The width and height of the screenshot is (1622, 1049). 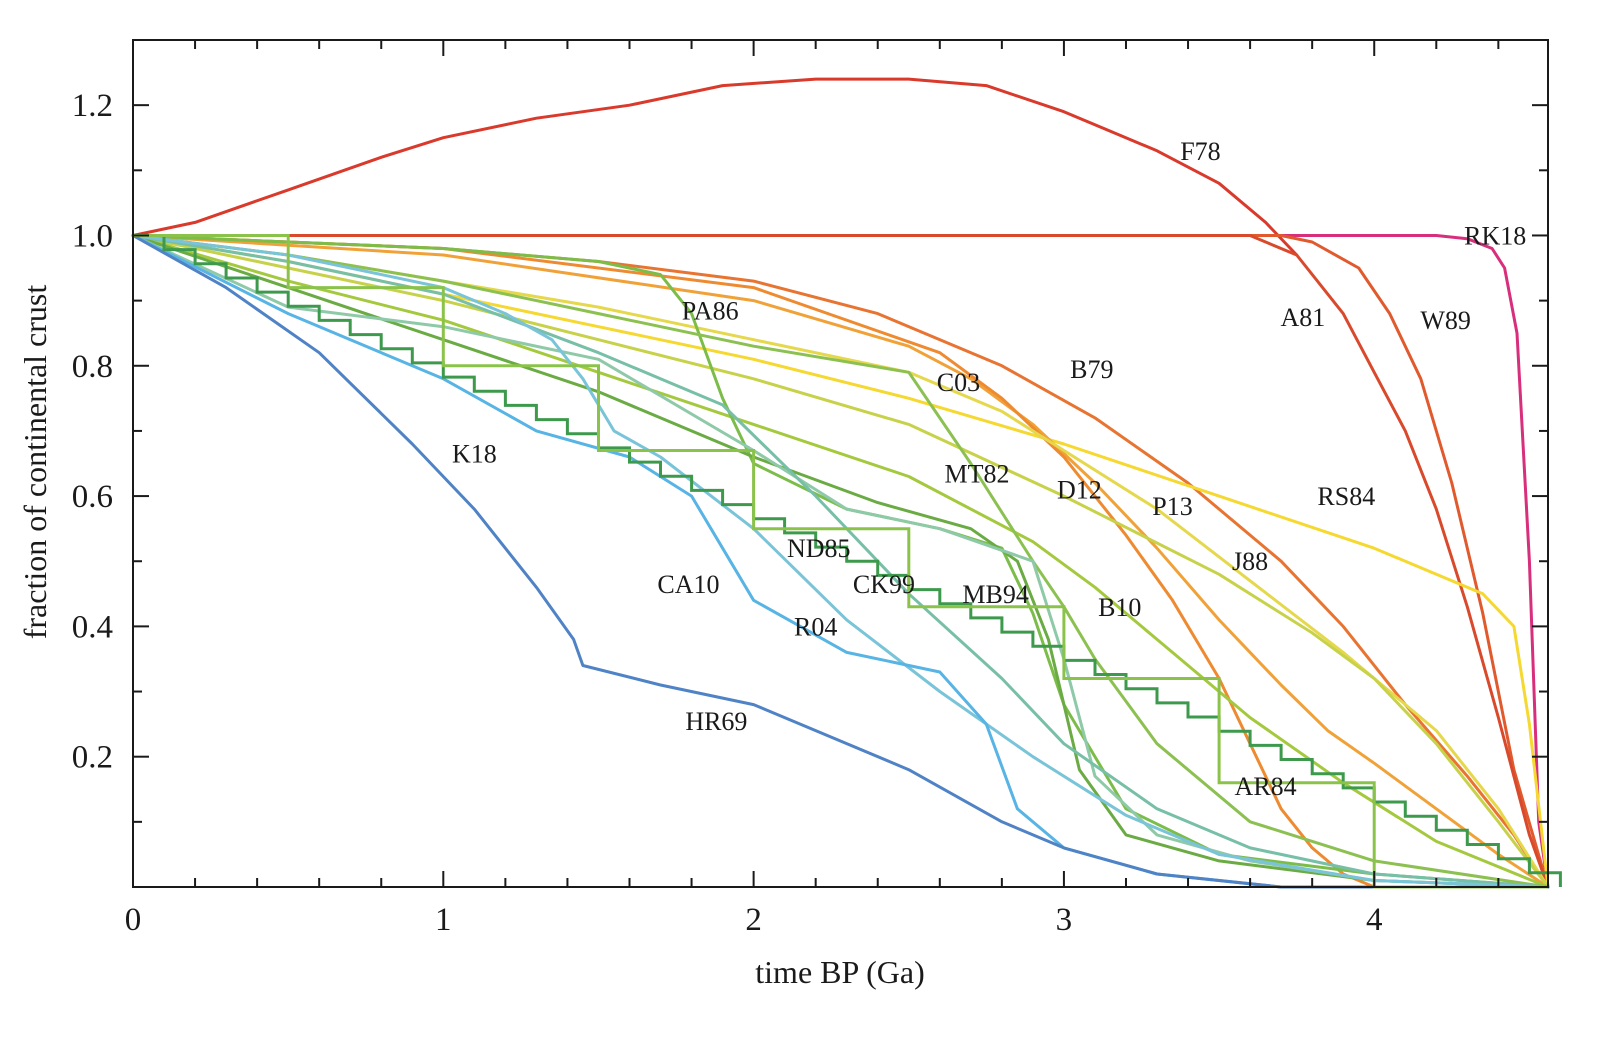 I want to click on series-label-ck99: CK99, so click(x=884, y=584).